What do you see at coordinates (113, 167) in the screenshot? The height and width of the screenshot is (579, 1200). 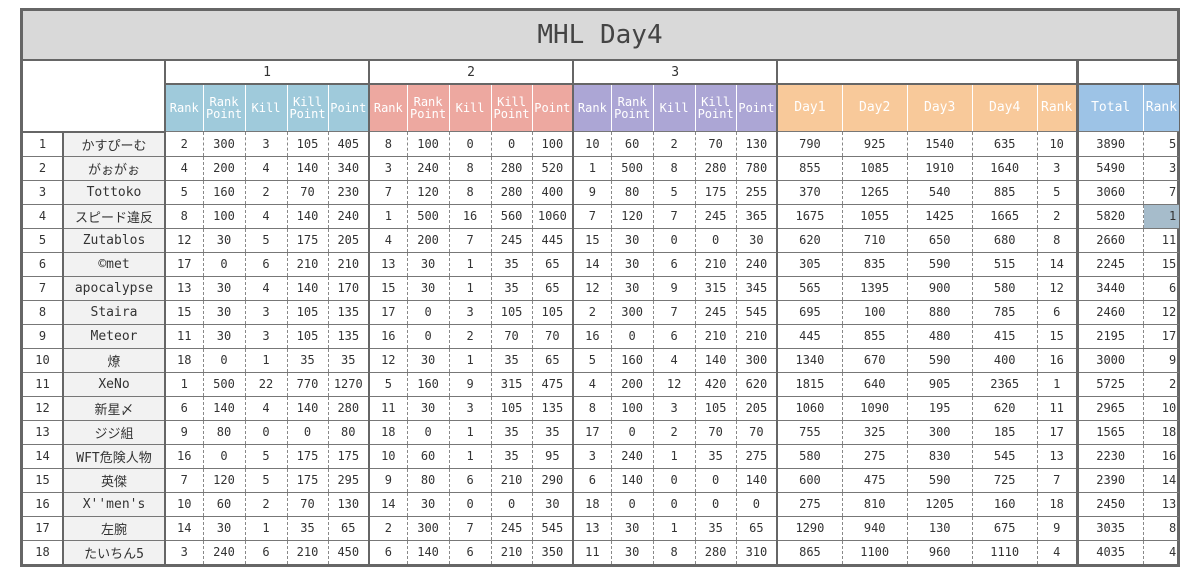 I see `player-name: がぉがぉ` at bounding box center [113, 167].